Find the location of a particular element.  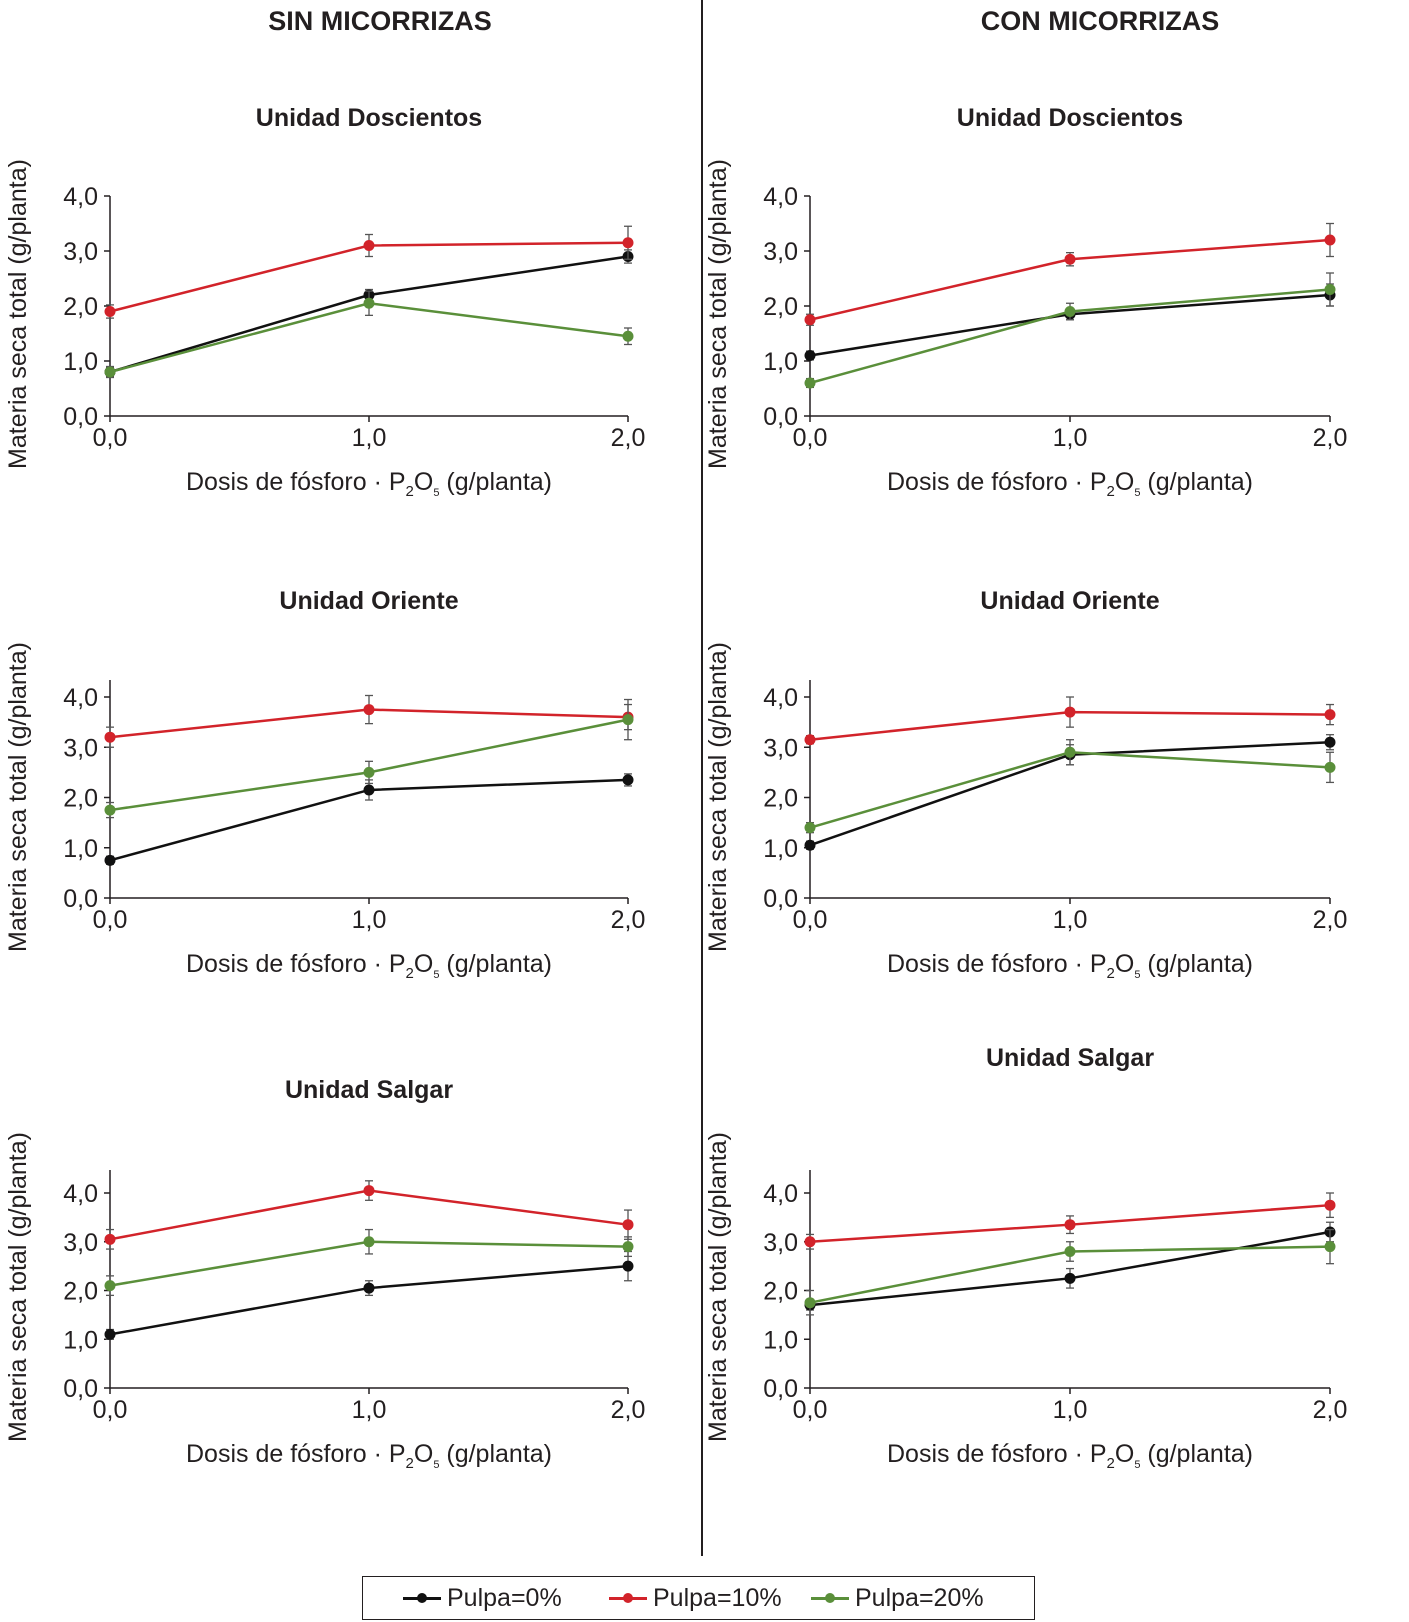

column-title-con-micorrizas: CON MICORRIZAS is located at coordinates (1100, 21).